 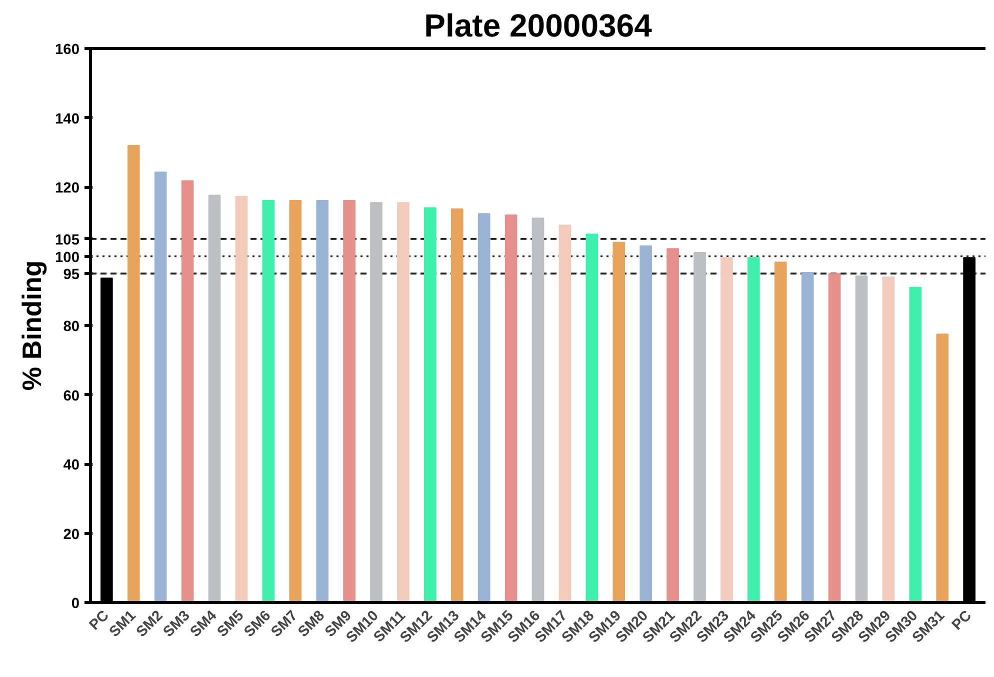 I want to click on y-tick-label: 60, so click(x=71, y=396).